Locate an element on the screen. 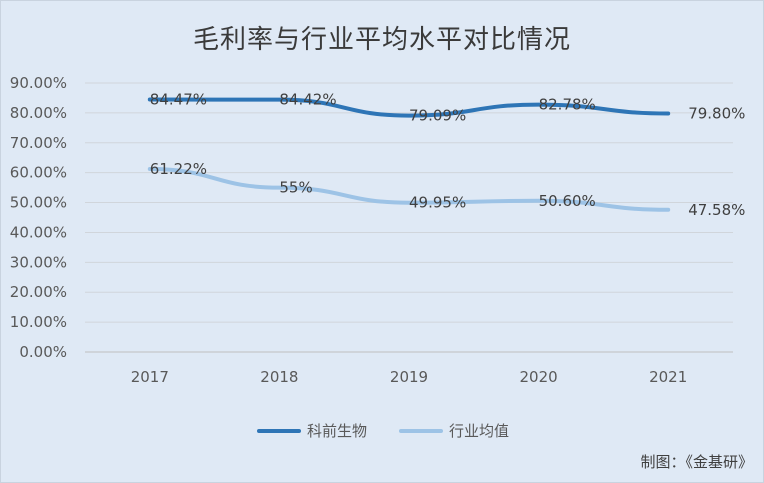  y-tick-label: 80.00% is located at coordinates (38, 113).